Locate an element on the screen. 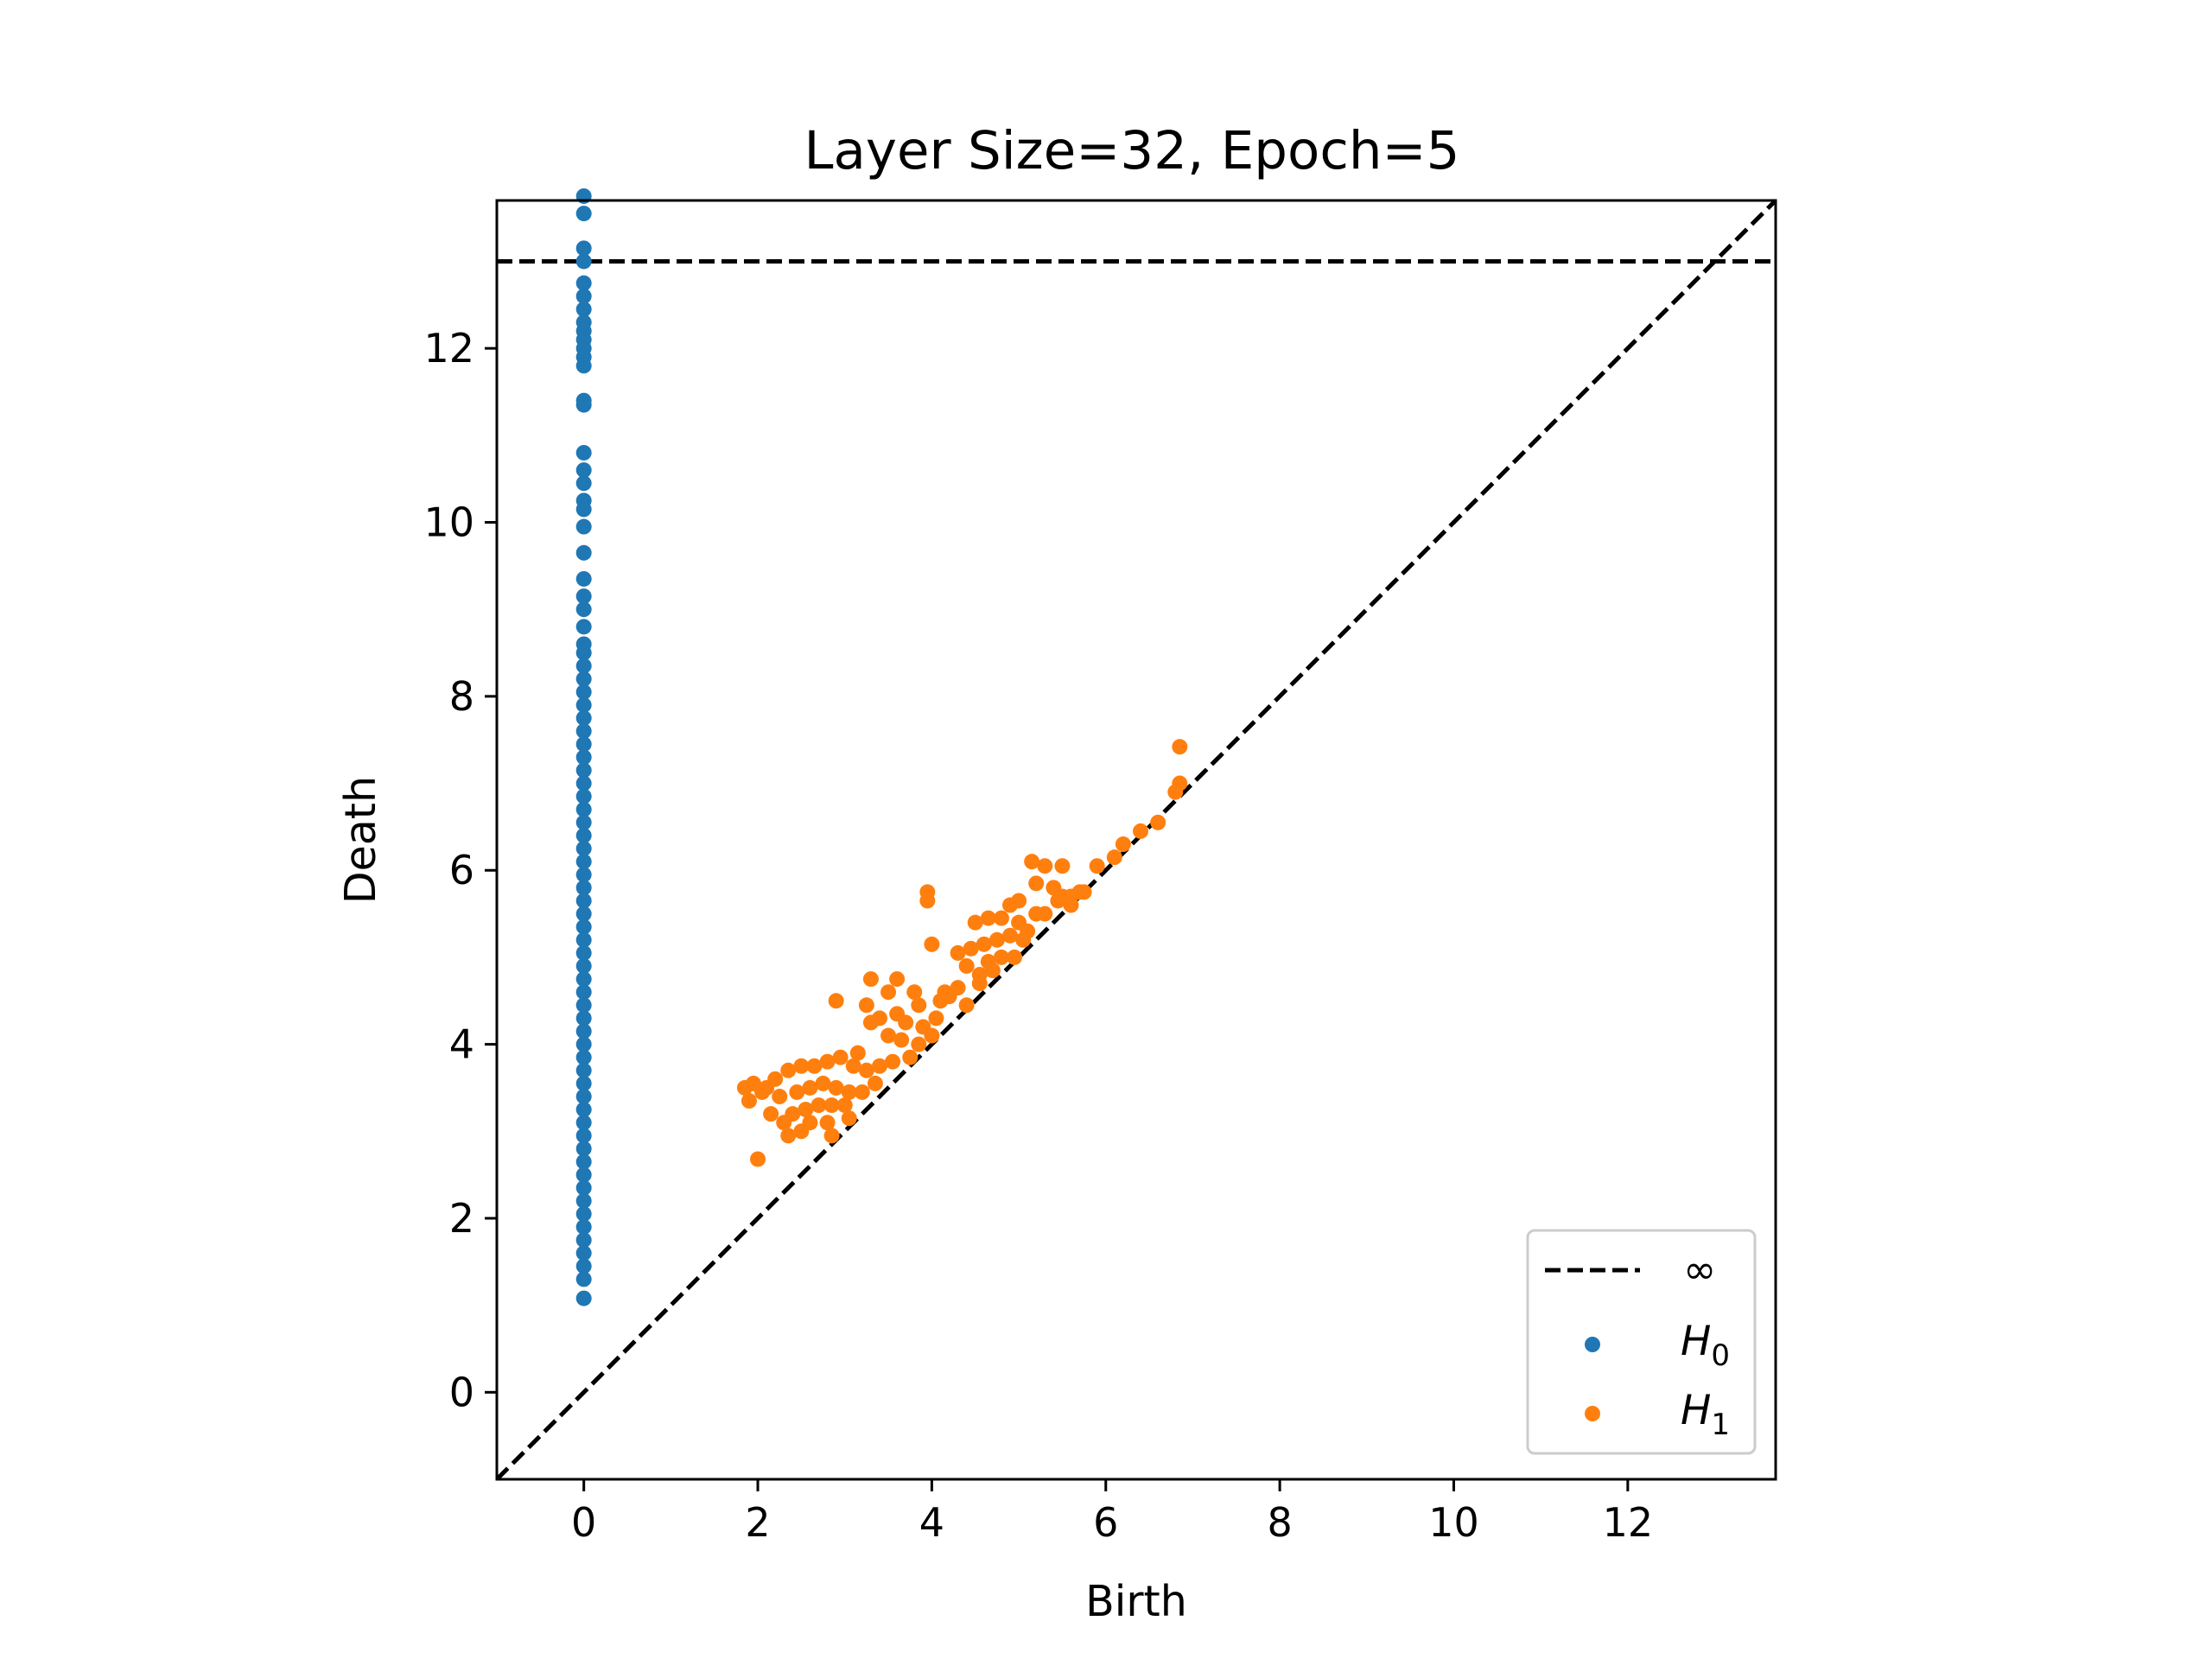 The height and width of the screenshot is (1659, 2212). x-tick-label: 12 is located at coordinates (1628, 1522).